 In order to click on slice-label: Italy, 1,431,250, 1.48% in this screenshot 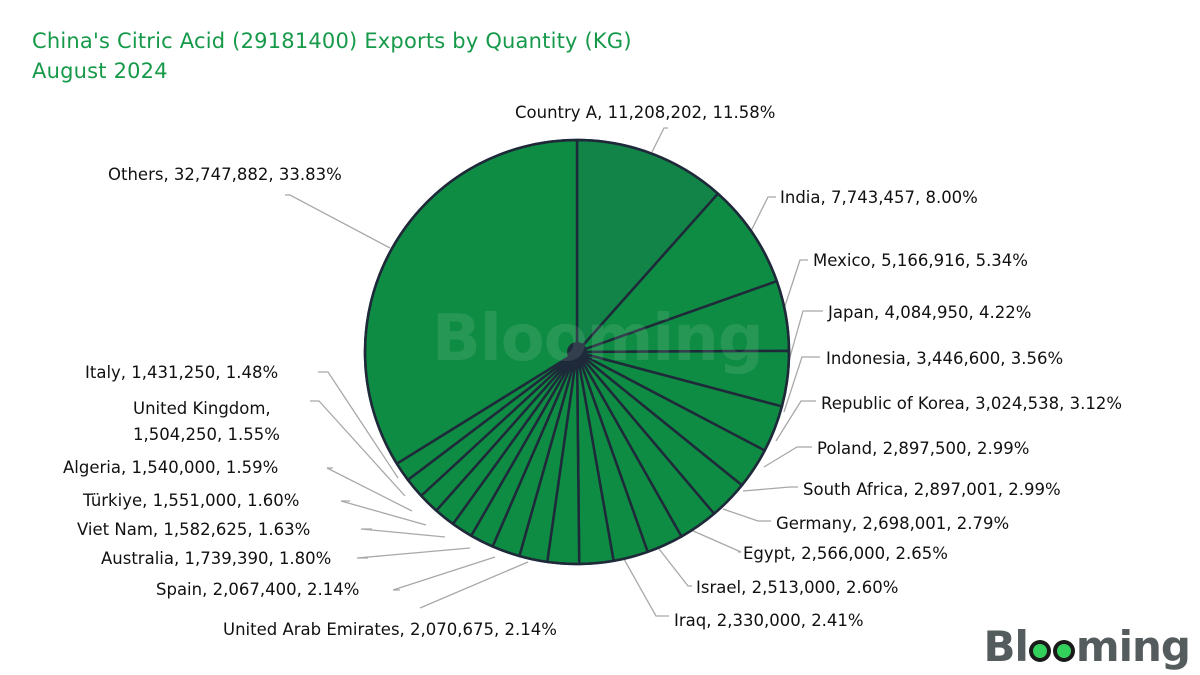, I will do `click(182, 372)`.